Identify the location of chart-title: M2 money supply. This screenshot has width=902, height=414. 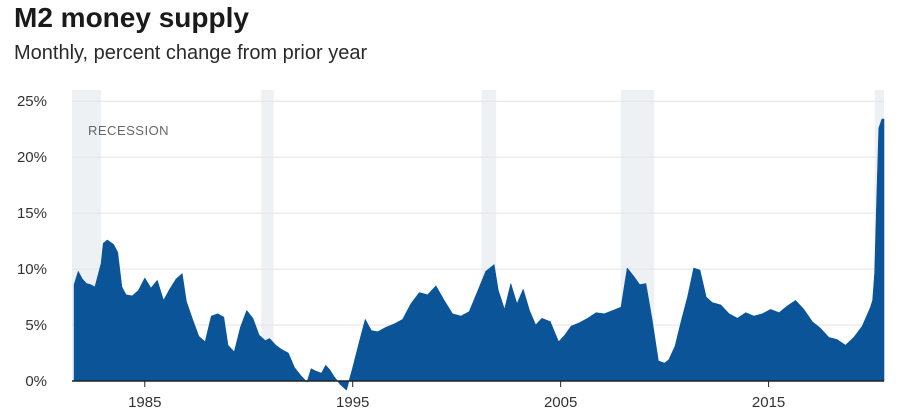
(131, 17).